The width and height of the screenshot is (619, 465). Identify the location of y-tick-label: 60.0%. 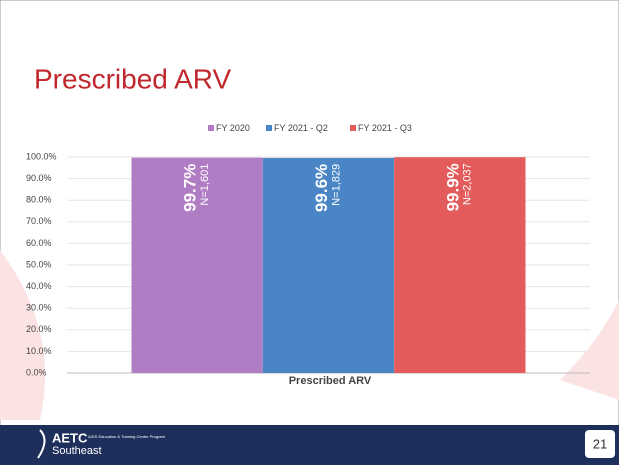
(39, 243).